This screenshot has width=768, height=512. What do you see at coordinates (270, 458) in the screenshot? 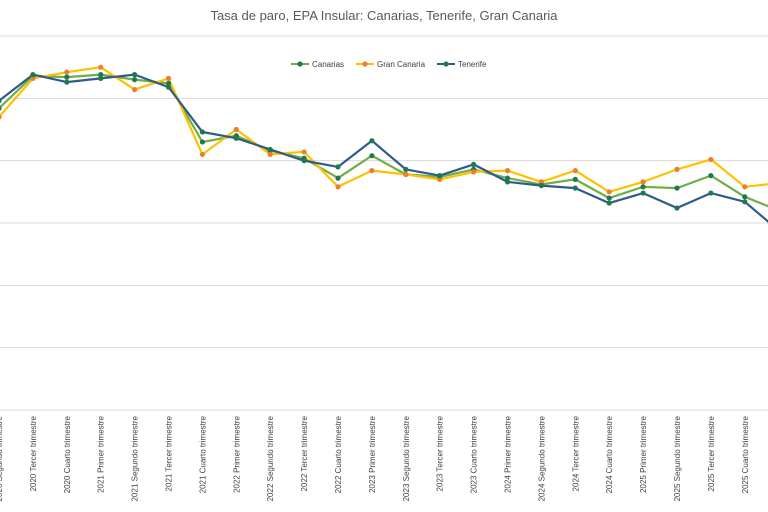
I see `x-tick-label: 2022 Segundo trimestre` at bounding box center [270, 458].